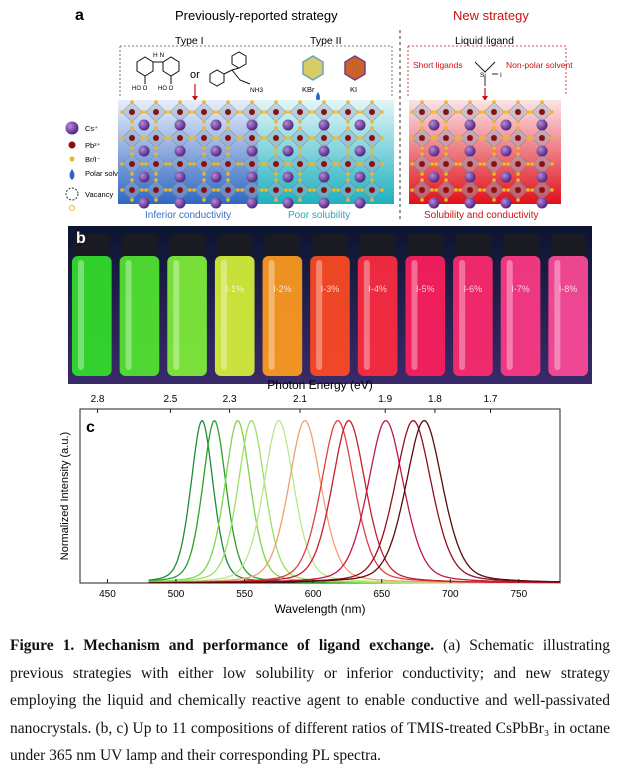 The width and height of the screenshot is (617, 782). What do you see at coordinates (244, 594) in the screenshot?
I see `x-tick-label: 550` at bounding box center [244, 594].